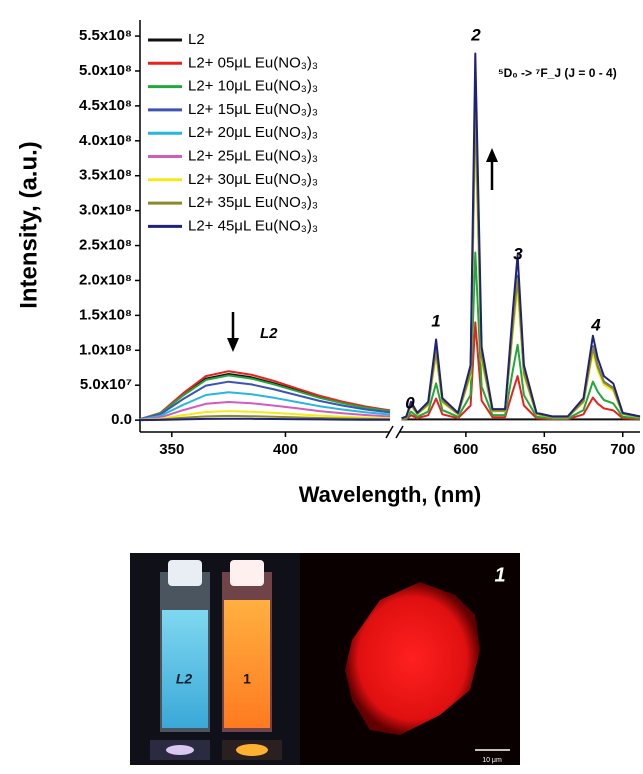 This screenshot has width=643, height=774. What do you see at coordinates (518, 253) in the screenshot?
I see `peak-label: 3` at bounding box center [518, 253].